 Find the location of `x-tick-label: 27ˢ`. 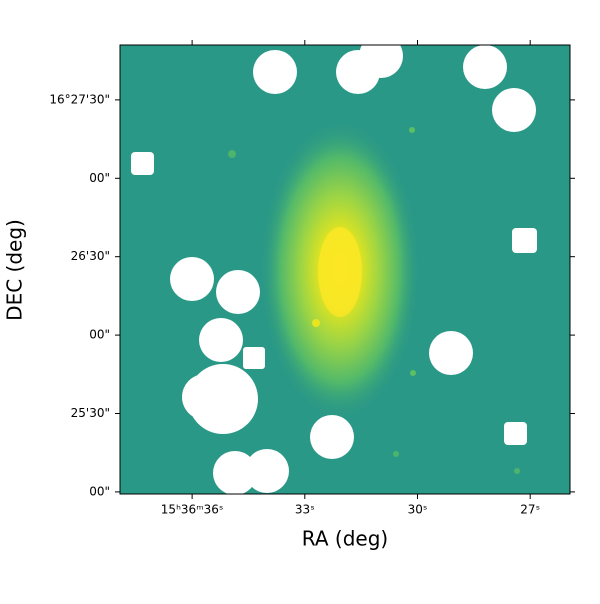

x-tick-label: 27ˢ is located at coordinates (530, 510).